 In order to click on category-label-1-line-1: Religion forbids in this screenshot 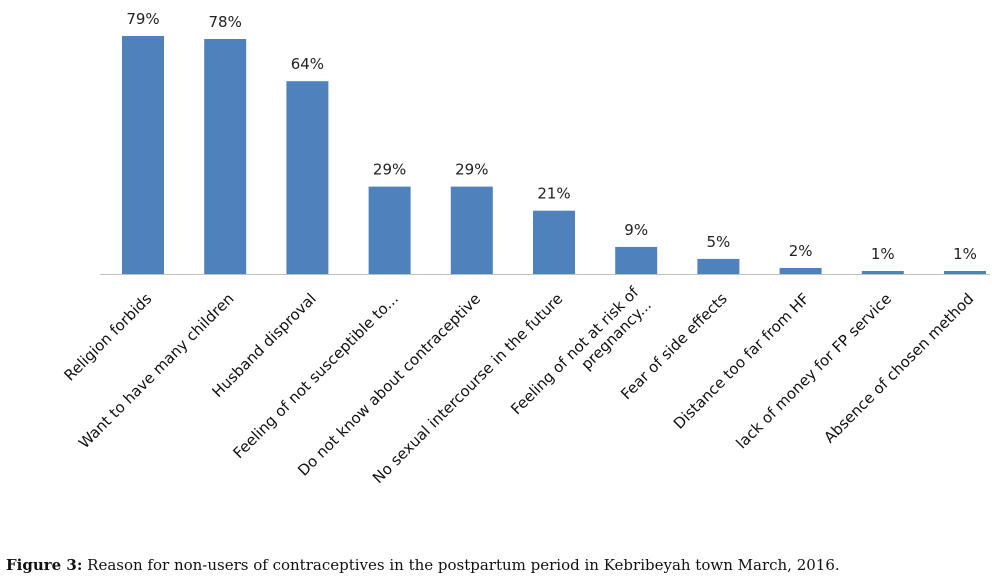, I will do `click(108, 337)`.